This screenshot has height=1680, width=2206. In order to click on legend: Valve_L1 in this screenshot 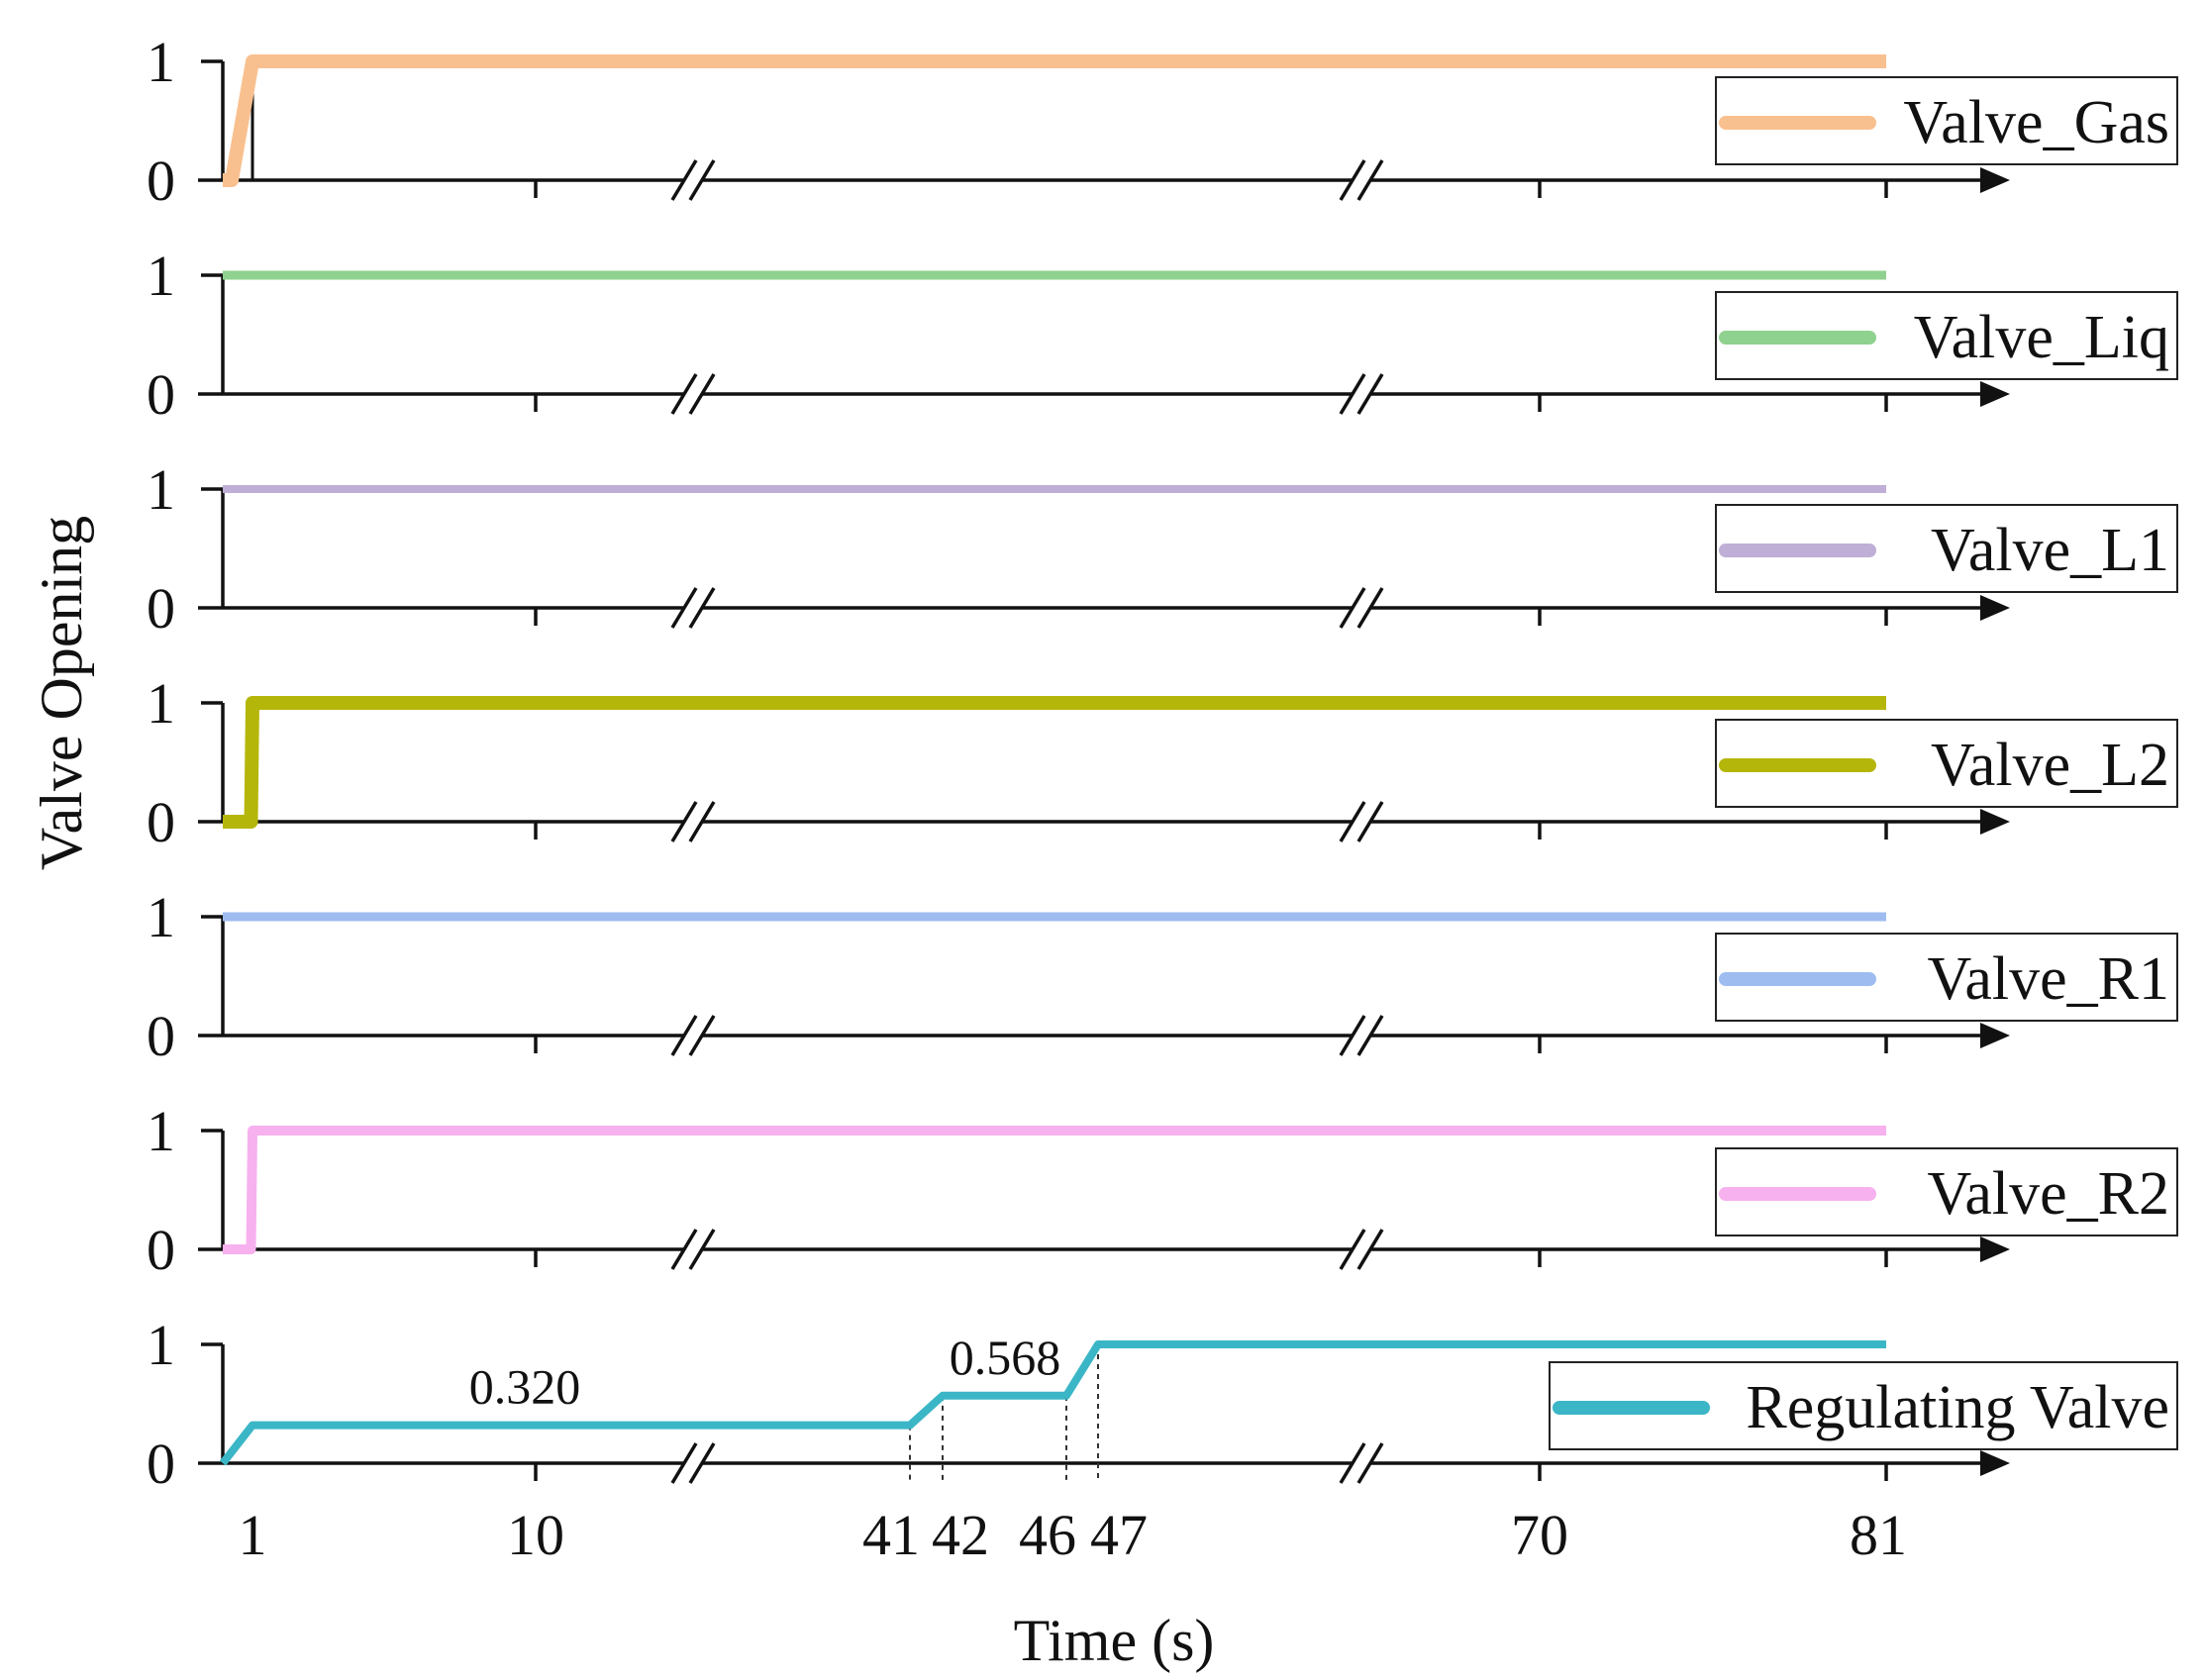, I will do `click(1946, 548)`.